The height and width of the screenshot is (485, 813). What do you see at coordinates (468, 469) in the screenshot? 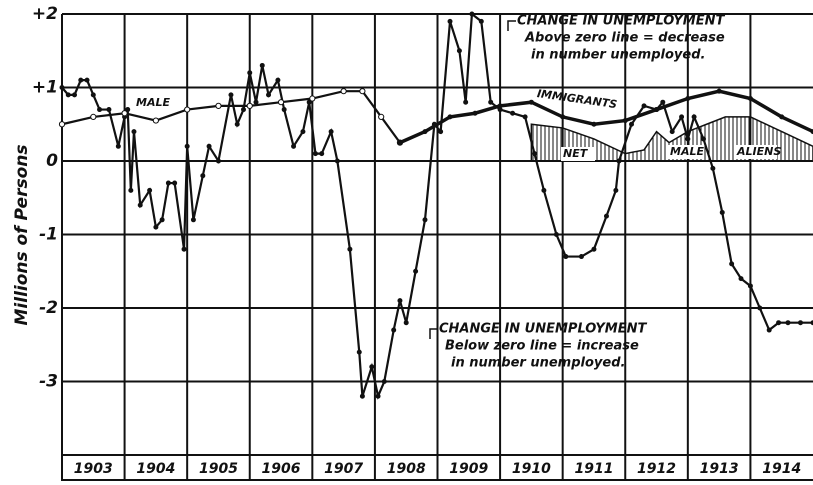
I see `x-tick-label: 1909` at bounding box center [468, 469].